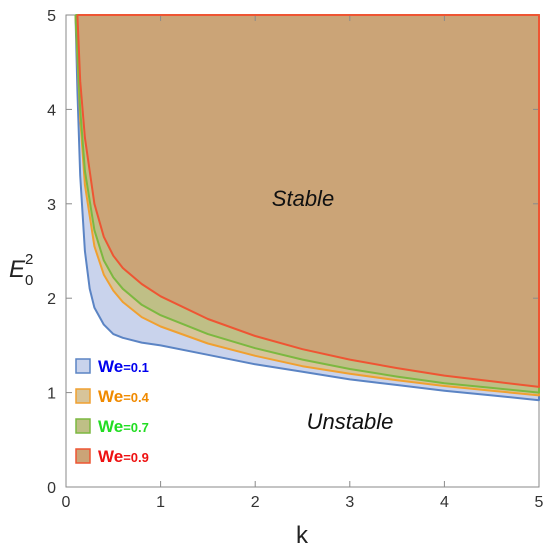  What do you see at coordinates (17, 269) in the screenshot?
I see `y-axis-label-base: E` at bounding box center [17, 269].